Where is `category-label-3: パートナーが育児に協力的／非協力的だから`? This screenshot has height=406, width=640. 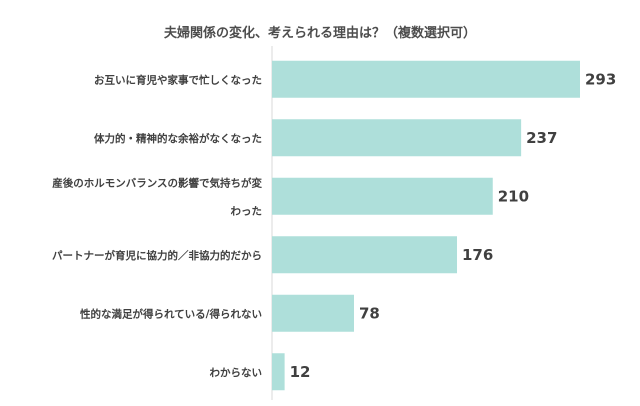
category-label-3: パートナーが育児に協力的／非協力的だから is located at coordinates (157, 255).